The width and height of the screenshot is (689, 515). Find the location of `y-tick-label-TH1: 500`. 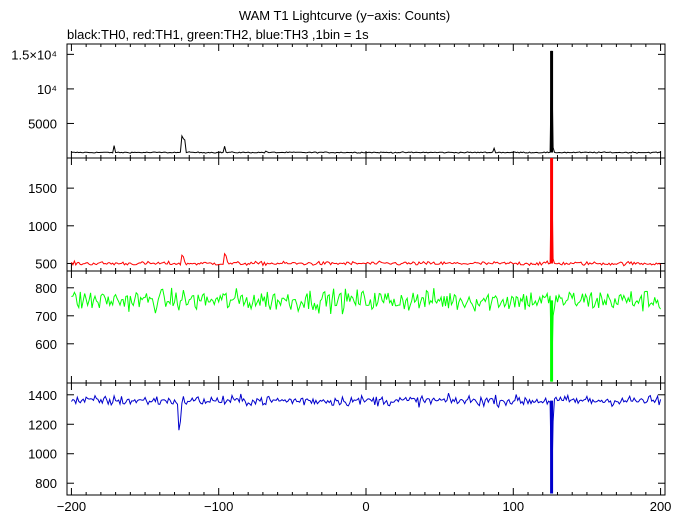

y-tick-label-TH1: 500 is located at coordinates (46, 263).